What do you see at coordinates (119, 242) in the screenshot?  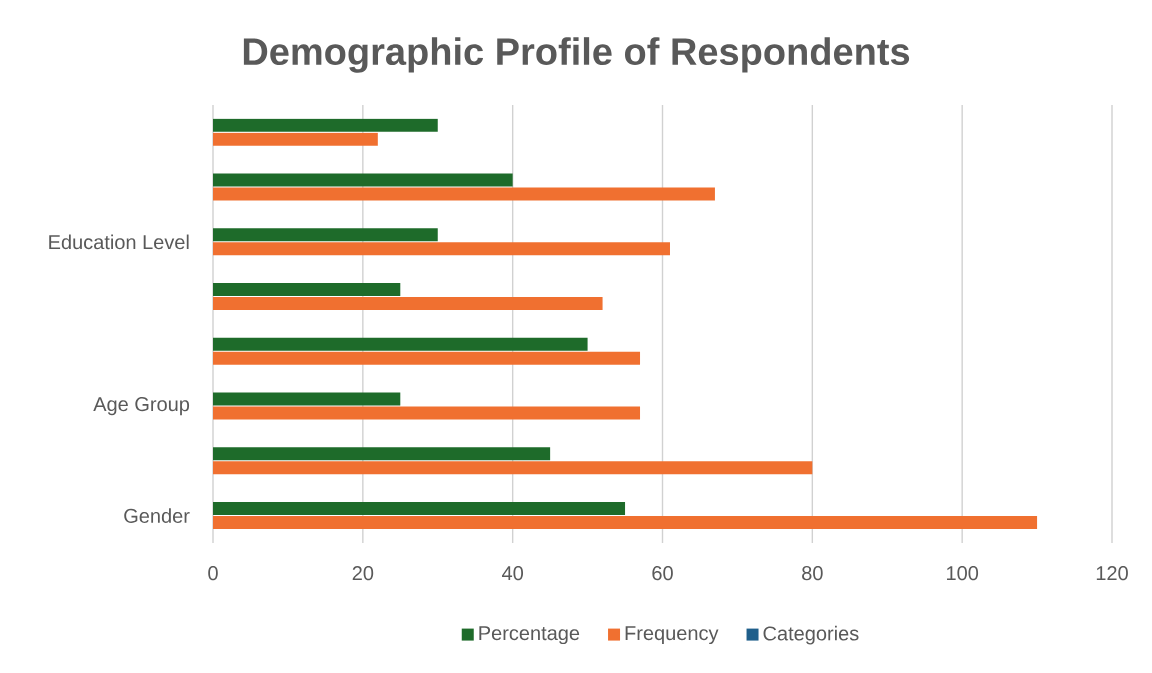 I see `y-tick-label: Education Level` at bounding box center [119, 242].